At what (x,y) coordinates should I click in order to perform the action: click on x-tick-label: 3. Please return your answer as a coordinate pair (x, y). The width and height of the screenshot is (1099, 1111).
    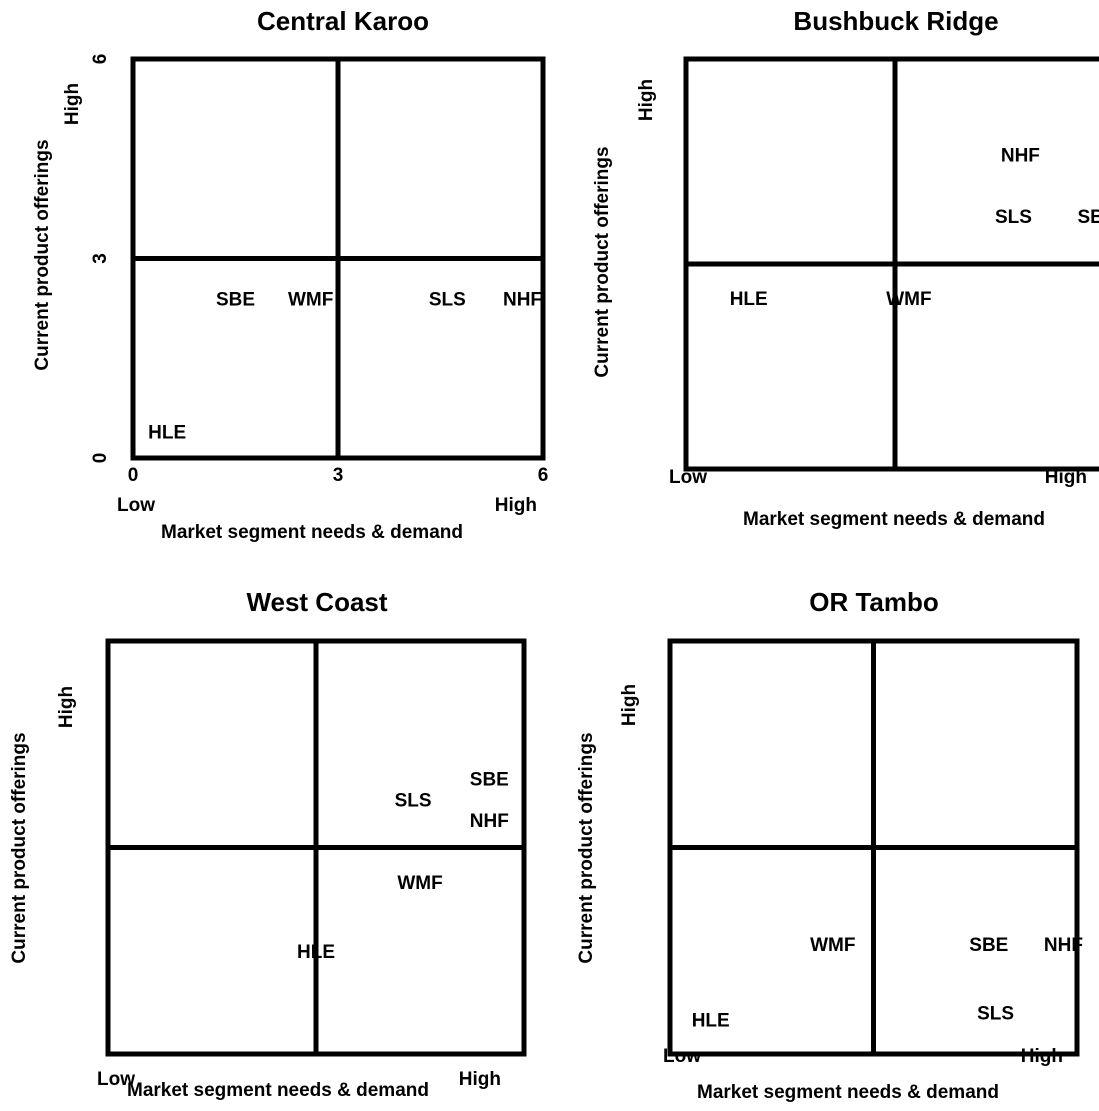
    Looking at the image, I should click on (338, 475).